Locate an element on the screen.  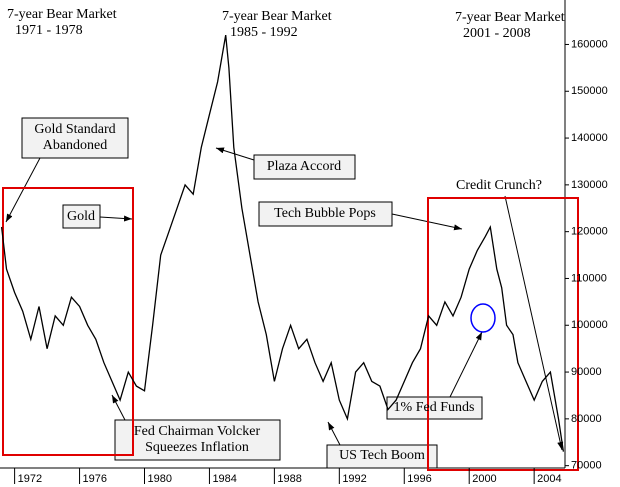
y-tick-label: 140000 is located at coordinates (589, 138).